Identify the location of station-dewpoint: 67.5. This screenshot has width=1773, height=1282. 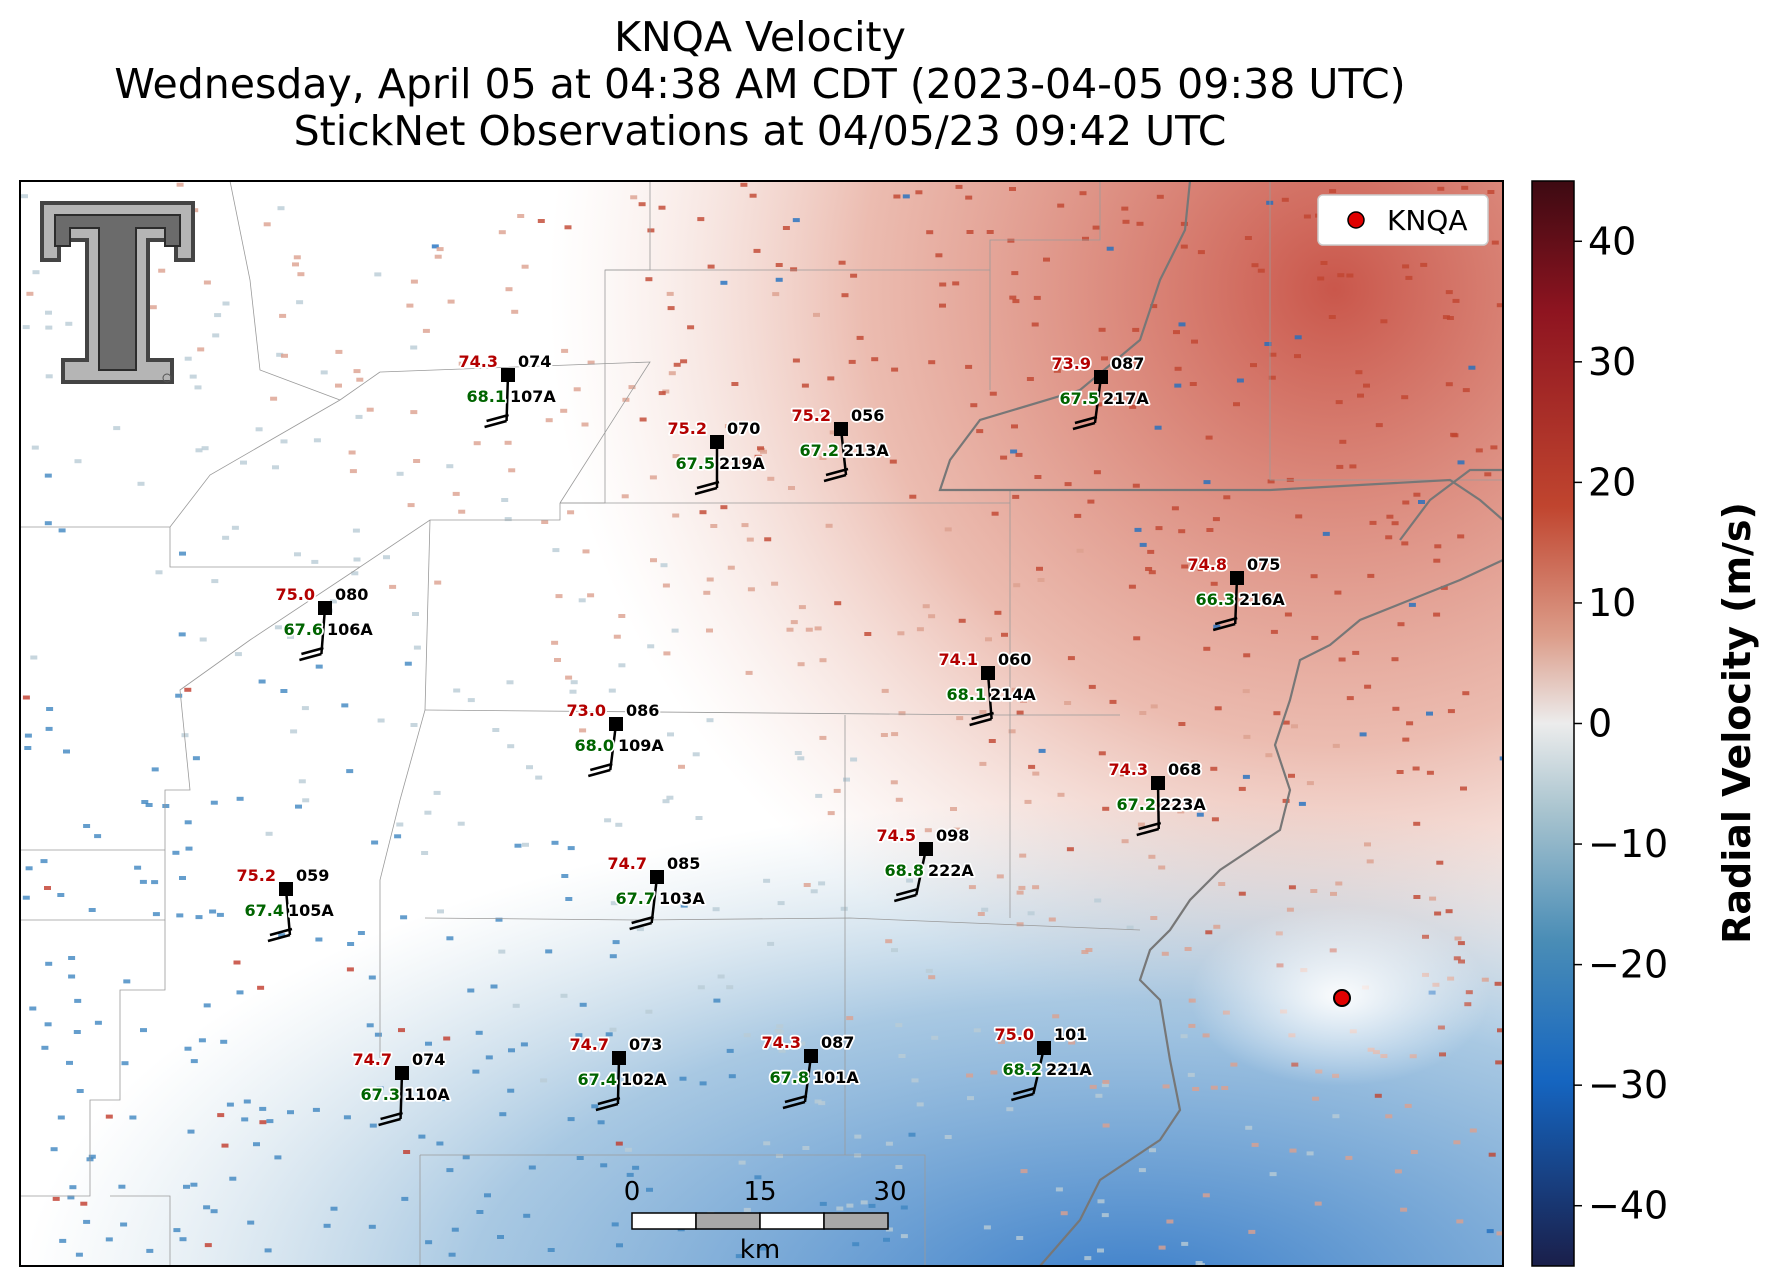
(1079, 398).